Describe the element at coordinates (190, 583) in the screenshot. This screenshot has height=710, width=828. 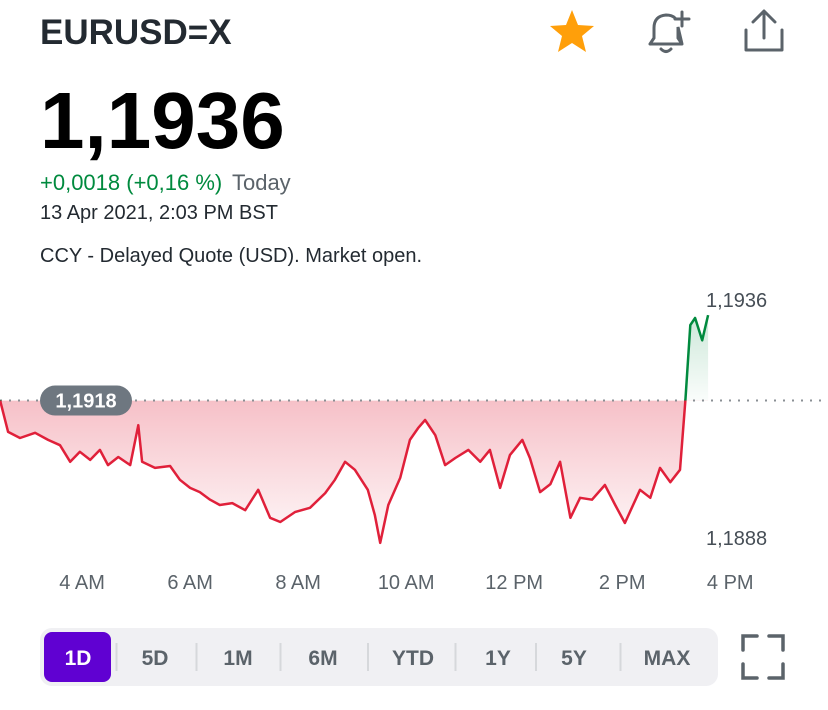
I see `x-tick-label: 6 AM` at that location.